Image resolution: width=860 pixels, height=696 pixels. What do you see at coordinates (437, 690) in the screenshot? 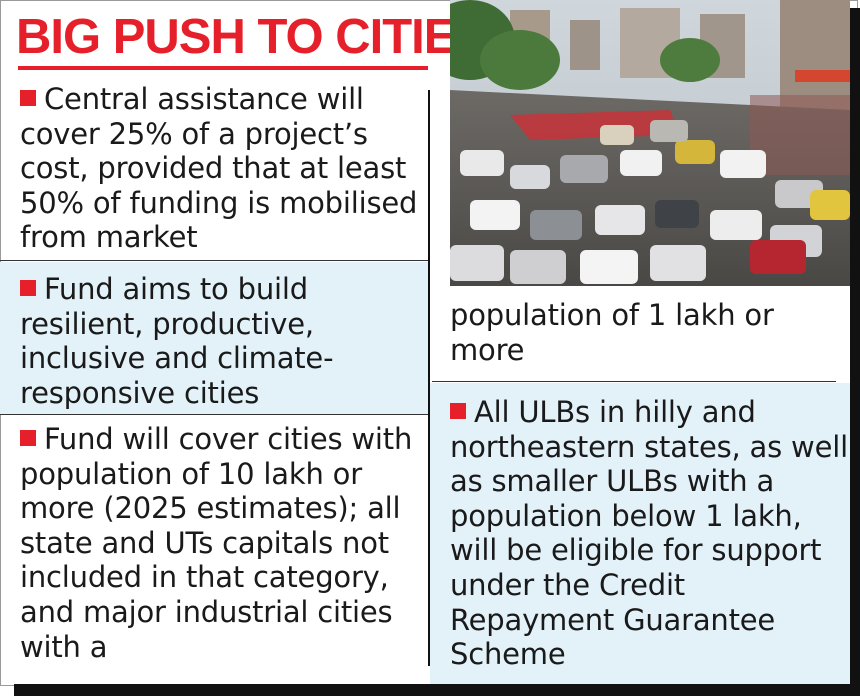
I see `shadow-bar-bottom` at bounding box center [437, 690].